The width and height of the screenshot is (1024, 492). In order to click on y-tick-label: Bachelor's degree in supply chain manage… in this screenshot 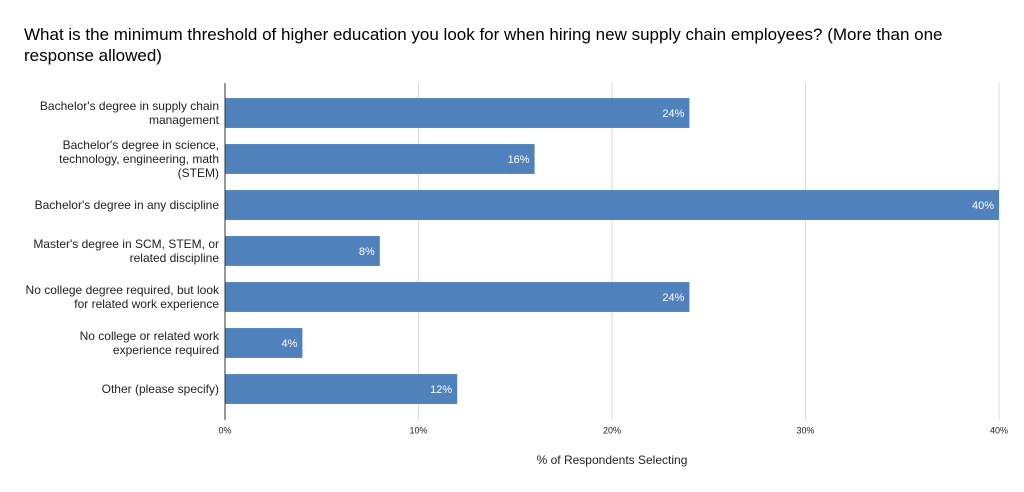, I will do `click(129, 113)`.